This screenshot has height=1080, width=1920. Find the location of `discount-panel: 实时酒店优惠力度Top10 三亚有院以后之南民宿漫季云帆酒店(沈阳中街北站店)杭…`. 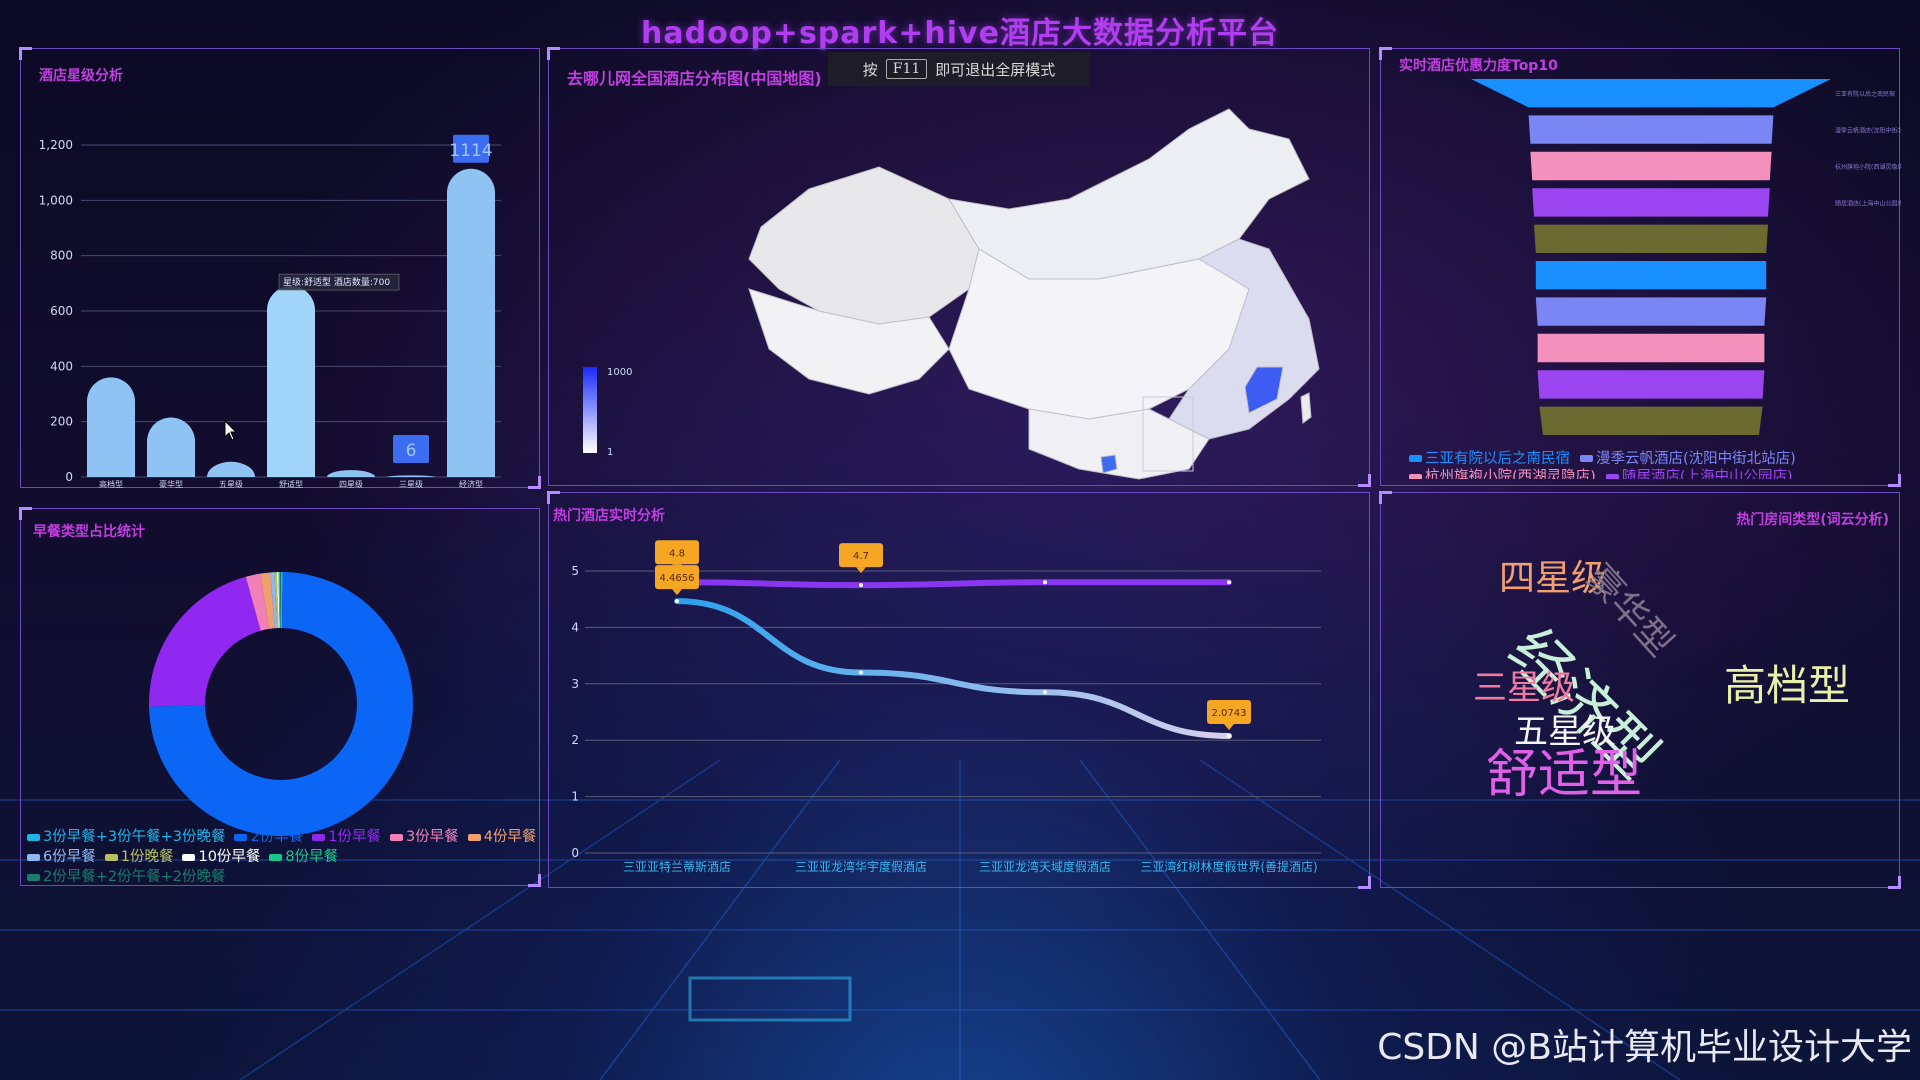

discount-panel: 实时酒店优惠力度Top10 三亚有院以后之南民宿漫季云帆酒店(沈阳中街北站店)杭… is located at coordinates (1640, 267).